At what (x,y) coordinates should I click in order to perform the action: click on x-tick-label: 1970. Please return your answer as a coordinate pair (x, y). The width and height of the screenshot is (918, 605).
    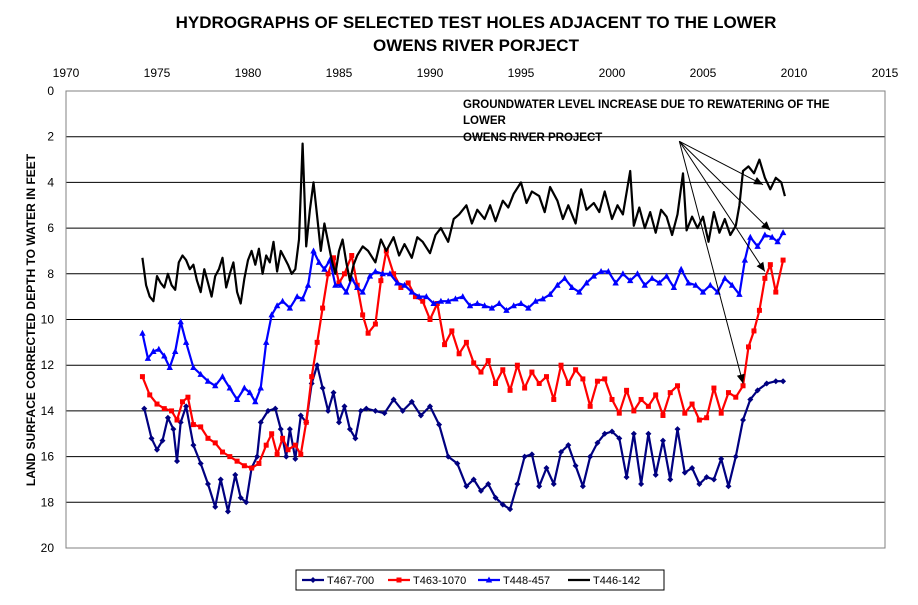
    Looking at the image, I should click on (66, 73).